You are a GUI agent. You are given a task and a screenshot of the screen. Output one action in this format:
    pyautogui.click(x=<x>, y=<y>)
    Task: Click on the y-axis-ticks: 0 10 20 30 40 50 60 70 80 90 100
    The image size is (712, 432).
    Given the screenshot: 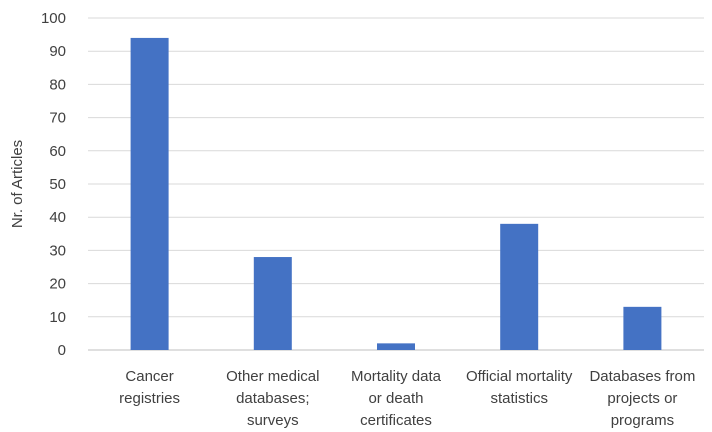 What is the action you would take?
    pyautogui.click(x=53, y=184)
    